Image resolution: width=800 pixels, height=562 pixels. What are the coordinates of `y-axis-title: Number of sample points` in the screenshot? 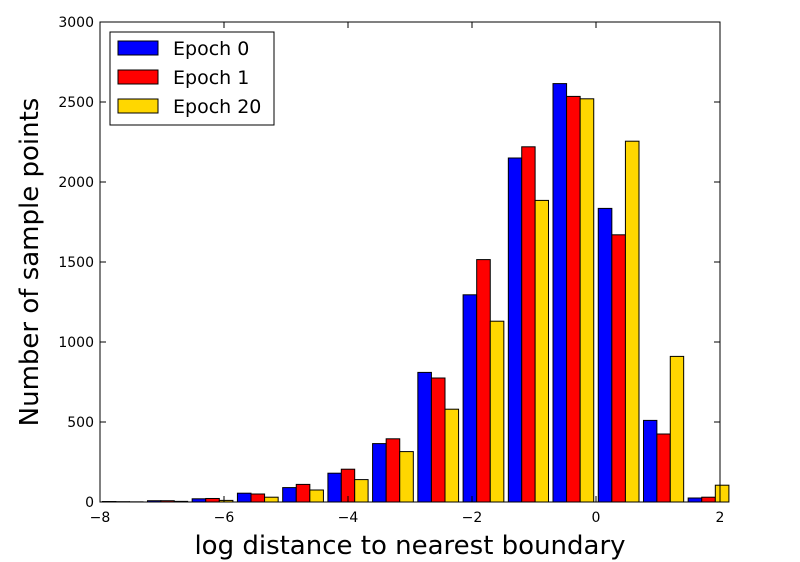 It's located at (30, 262).